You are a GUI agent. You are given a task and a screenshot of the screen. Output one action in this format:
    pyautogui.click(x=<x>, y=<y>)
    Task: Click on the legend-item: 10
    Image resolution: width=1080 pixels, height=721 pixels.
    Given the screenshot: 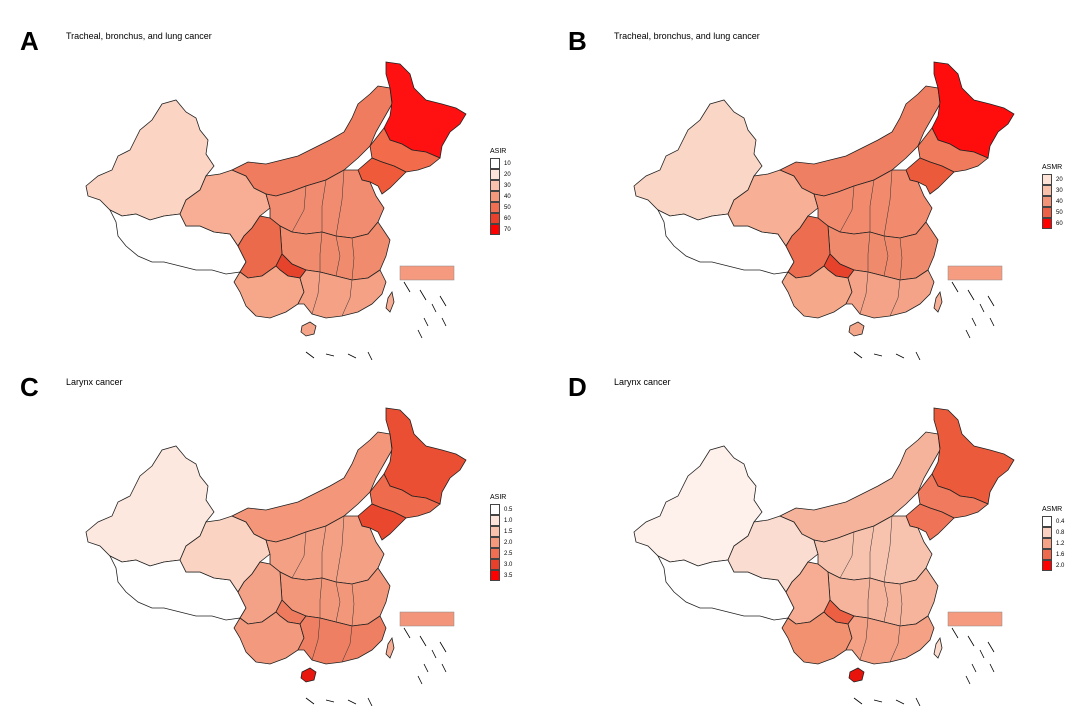 What is the action you would take?
    pyautogui.click(x=500, y=163)
    